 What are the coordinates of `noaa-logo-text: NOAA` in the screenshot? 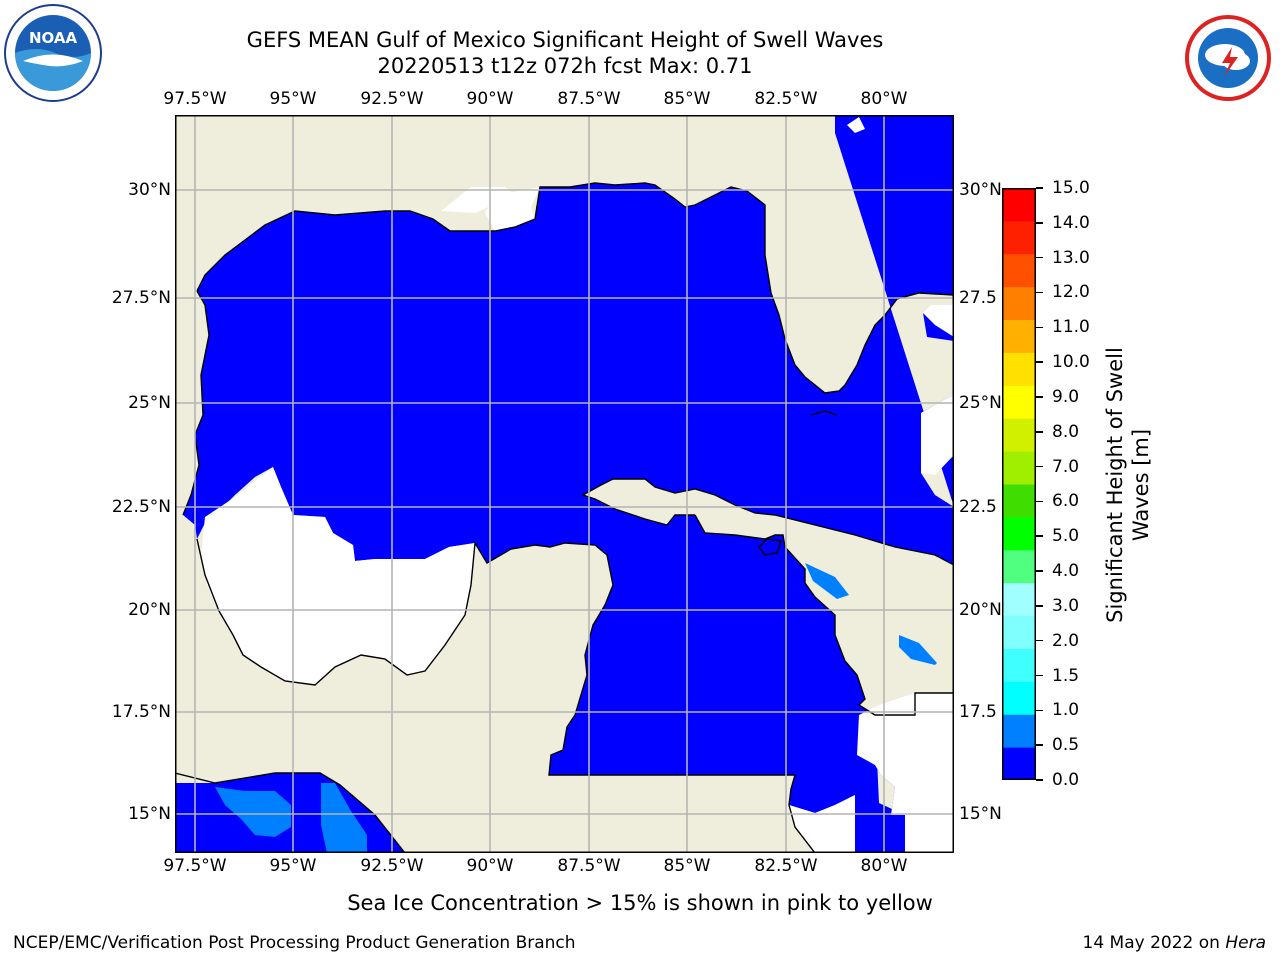 It's located at (53, 38).